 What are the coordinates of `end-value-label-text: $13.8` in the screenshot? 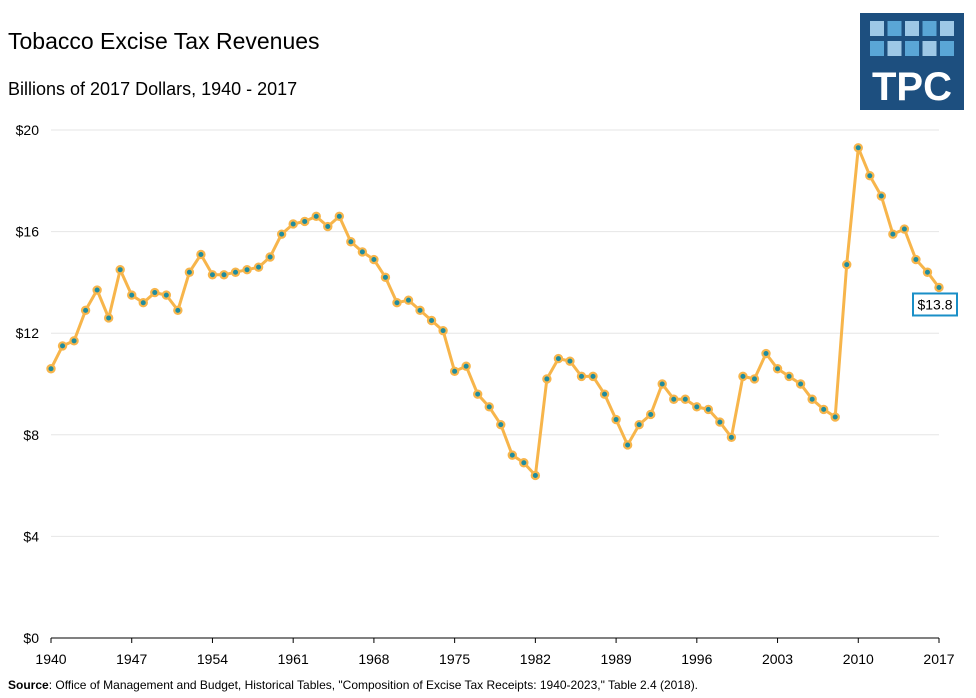 It's located at (934, 304).